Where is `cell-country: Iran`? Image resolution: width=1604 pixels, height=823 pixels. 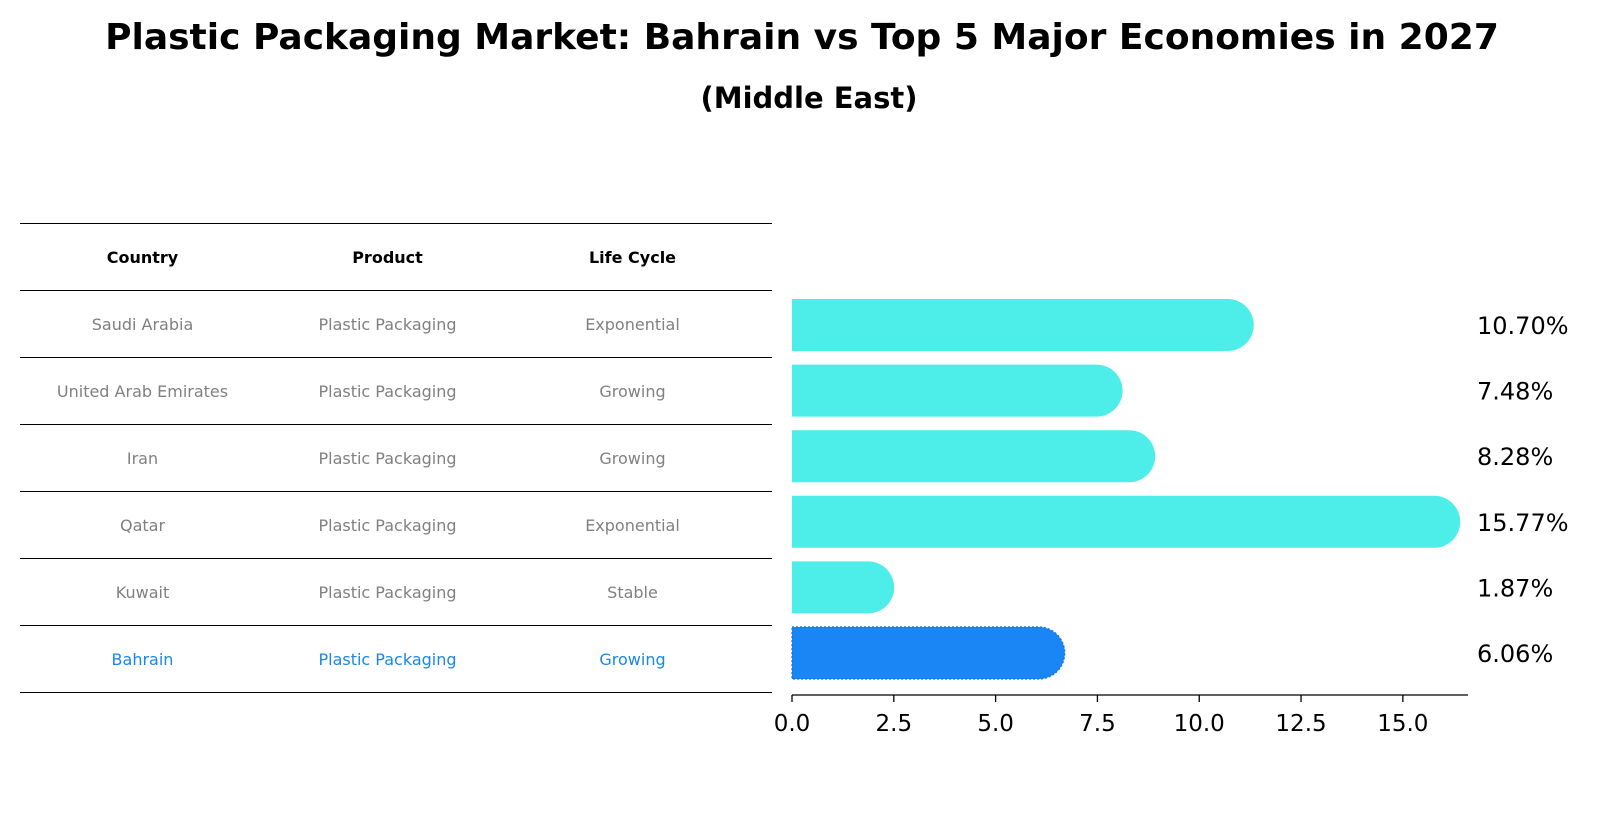
cell-country: Iran is located at coordinates (142, 458).